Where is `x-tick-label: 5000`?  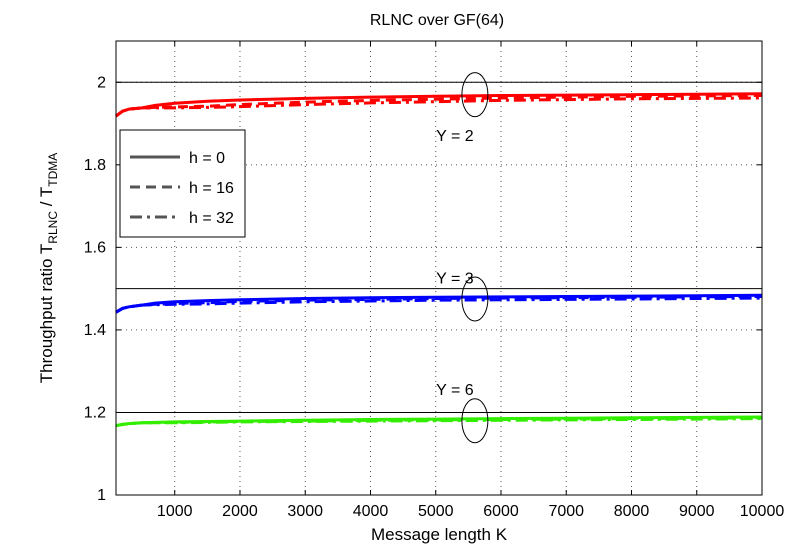
x-tick-label: 5000 is located at coordinates (436, 511).